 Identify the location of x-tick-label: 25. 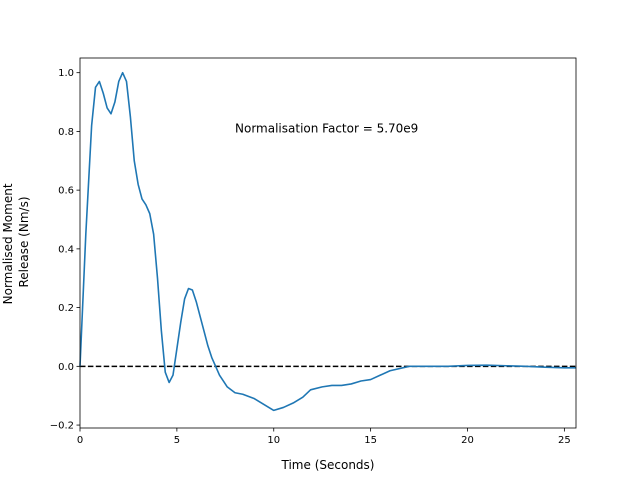
(564, 440).